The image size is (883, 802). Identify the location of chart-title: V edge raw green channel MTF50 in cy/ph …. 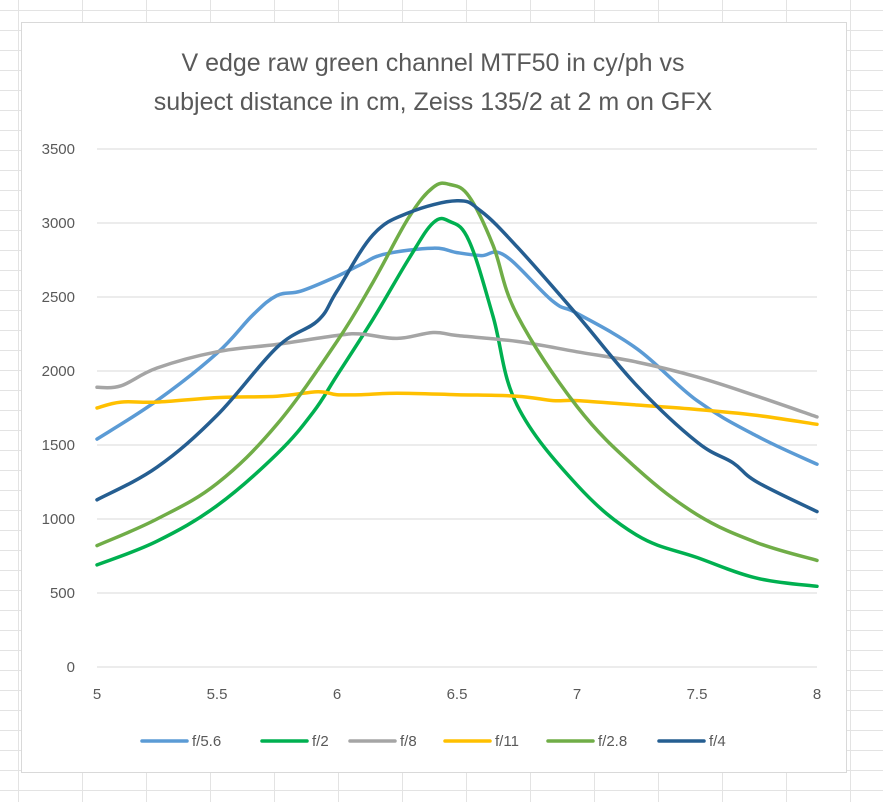
(433, 82).